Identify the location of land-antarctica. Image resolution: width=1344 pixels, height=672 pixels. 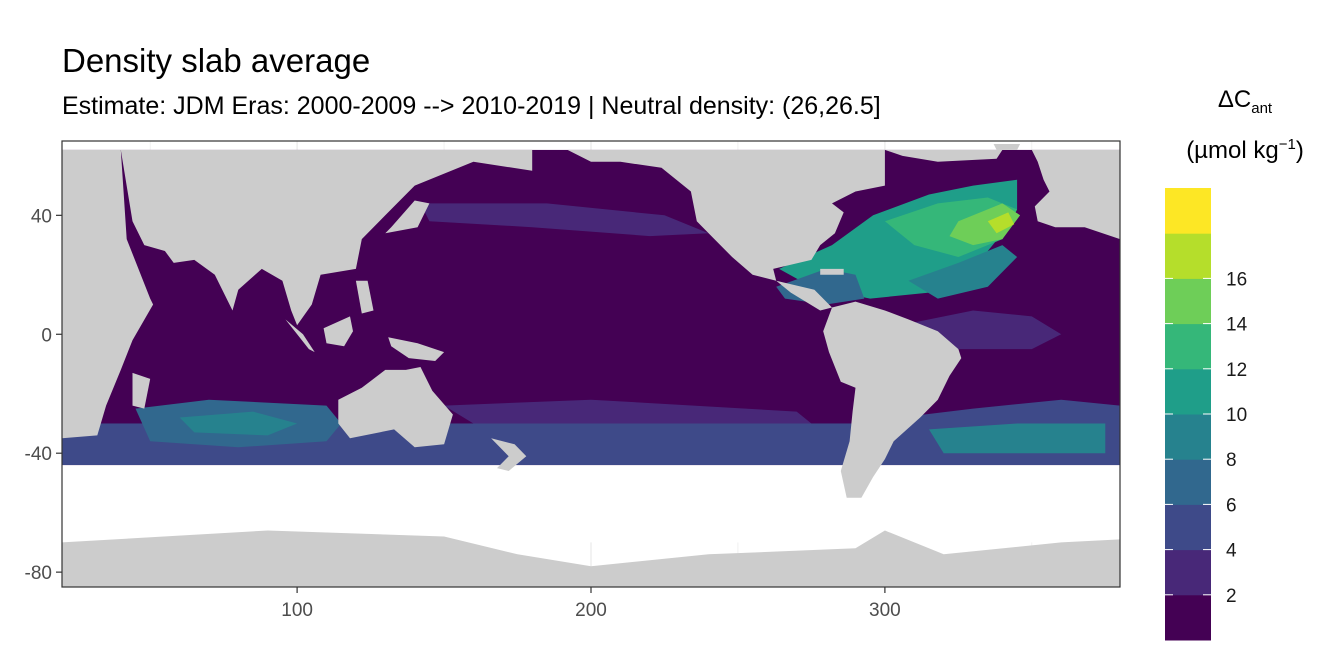
(591, 558).